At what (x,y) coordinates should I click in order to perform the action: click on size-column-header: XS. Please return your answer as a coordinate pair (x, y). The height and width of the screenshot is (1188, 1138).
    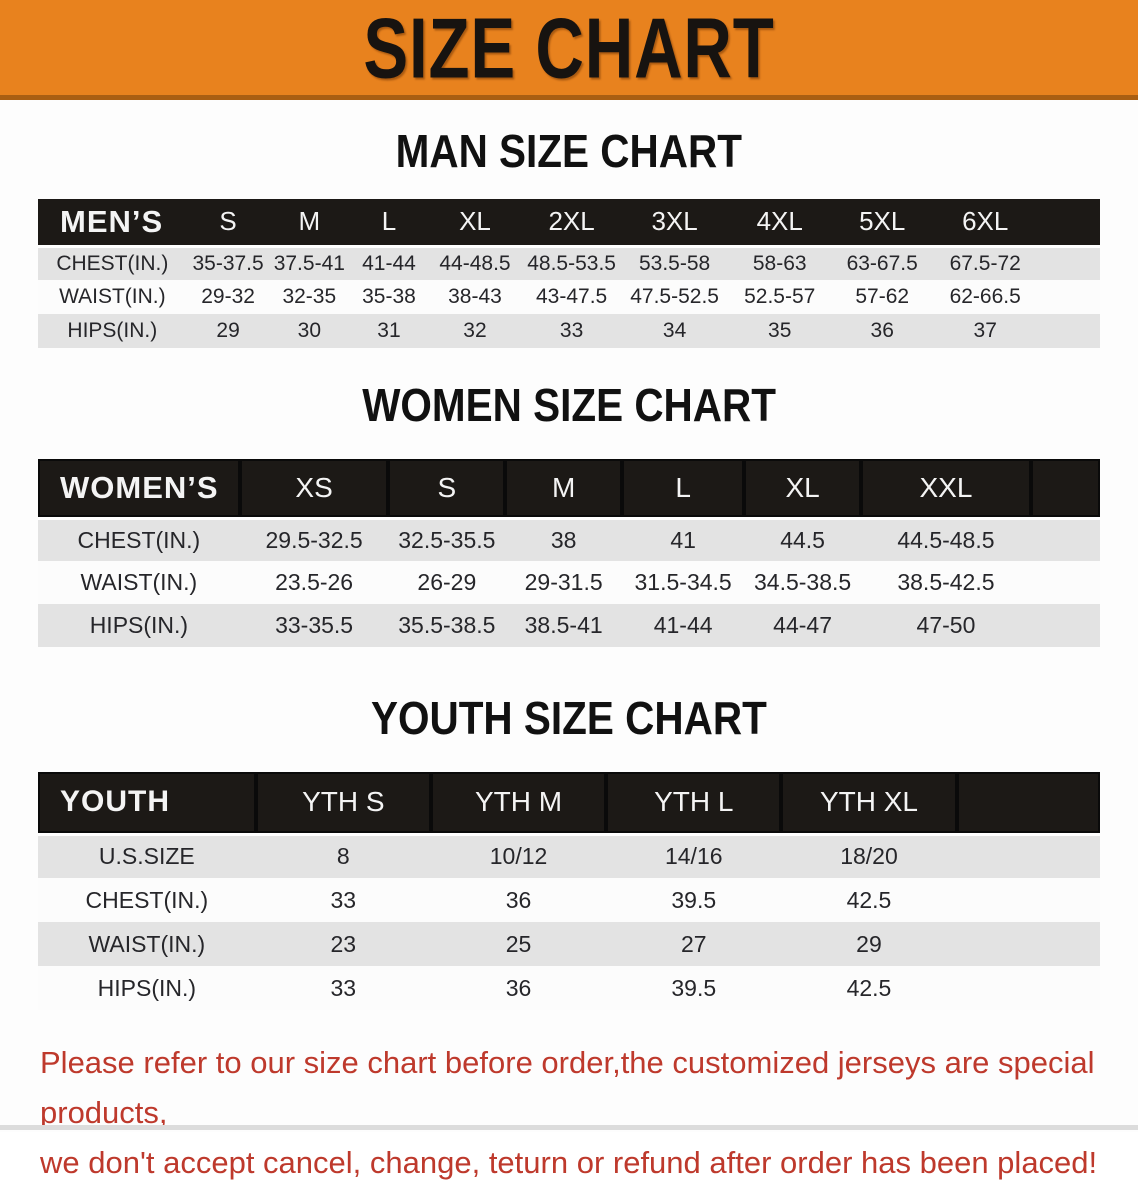
    Looking at the image, I should click on (314, 489).